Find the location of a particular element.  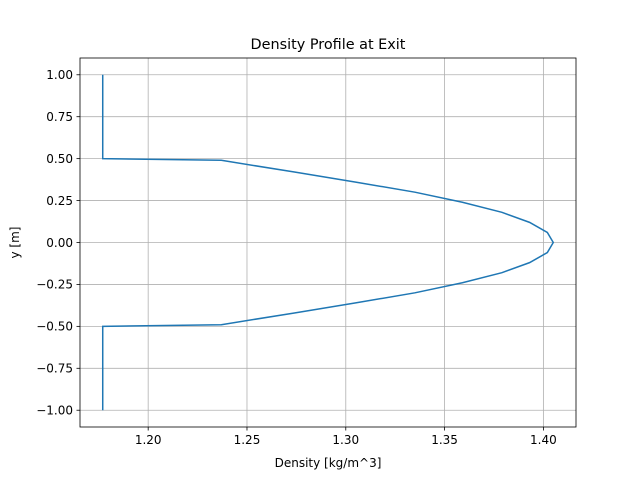

x-axis-ticks: 1.20 1.25 1.30 1.35 1.40 is located at coordinates (346, 437).